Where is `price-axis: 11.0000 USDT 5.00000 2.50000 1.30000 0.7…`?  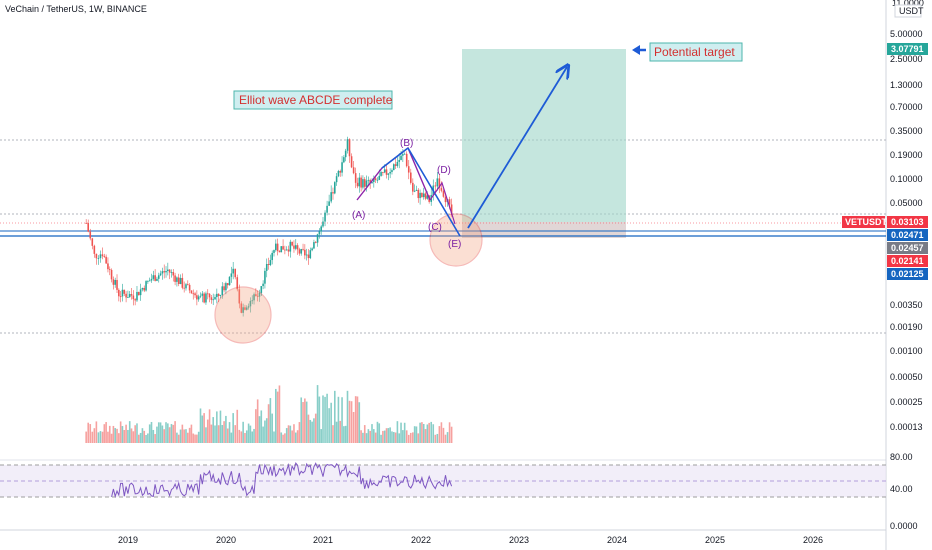 price-axis: 11.0000 USDT 5.00000 2.50000 1.30000 0.7… is located at coordinates (907, 265).